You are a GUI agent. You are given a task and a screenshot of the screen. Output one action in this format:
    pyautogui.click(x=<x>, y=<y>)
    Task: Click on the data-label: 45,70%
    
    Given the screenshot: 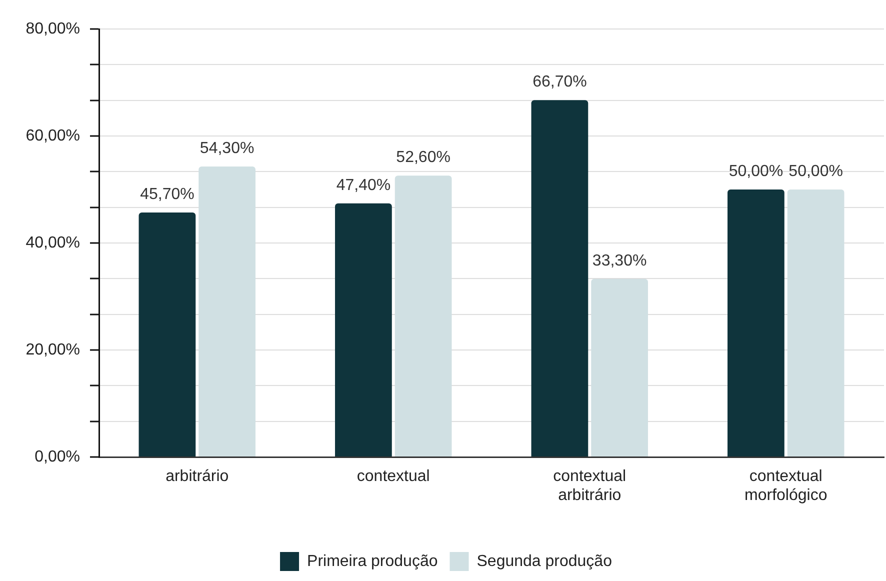 What is the action you would take?
    pyautogui.click(x=167, y=194)
    